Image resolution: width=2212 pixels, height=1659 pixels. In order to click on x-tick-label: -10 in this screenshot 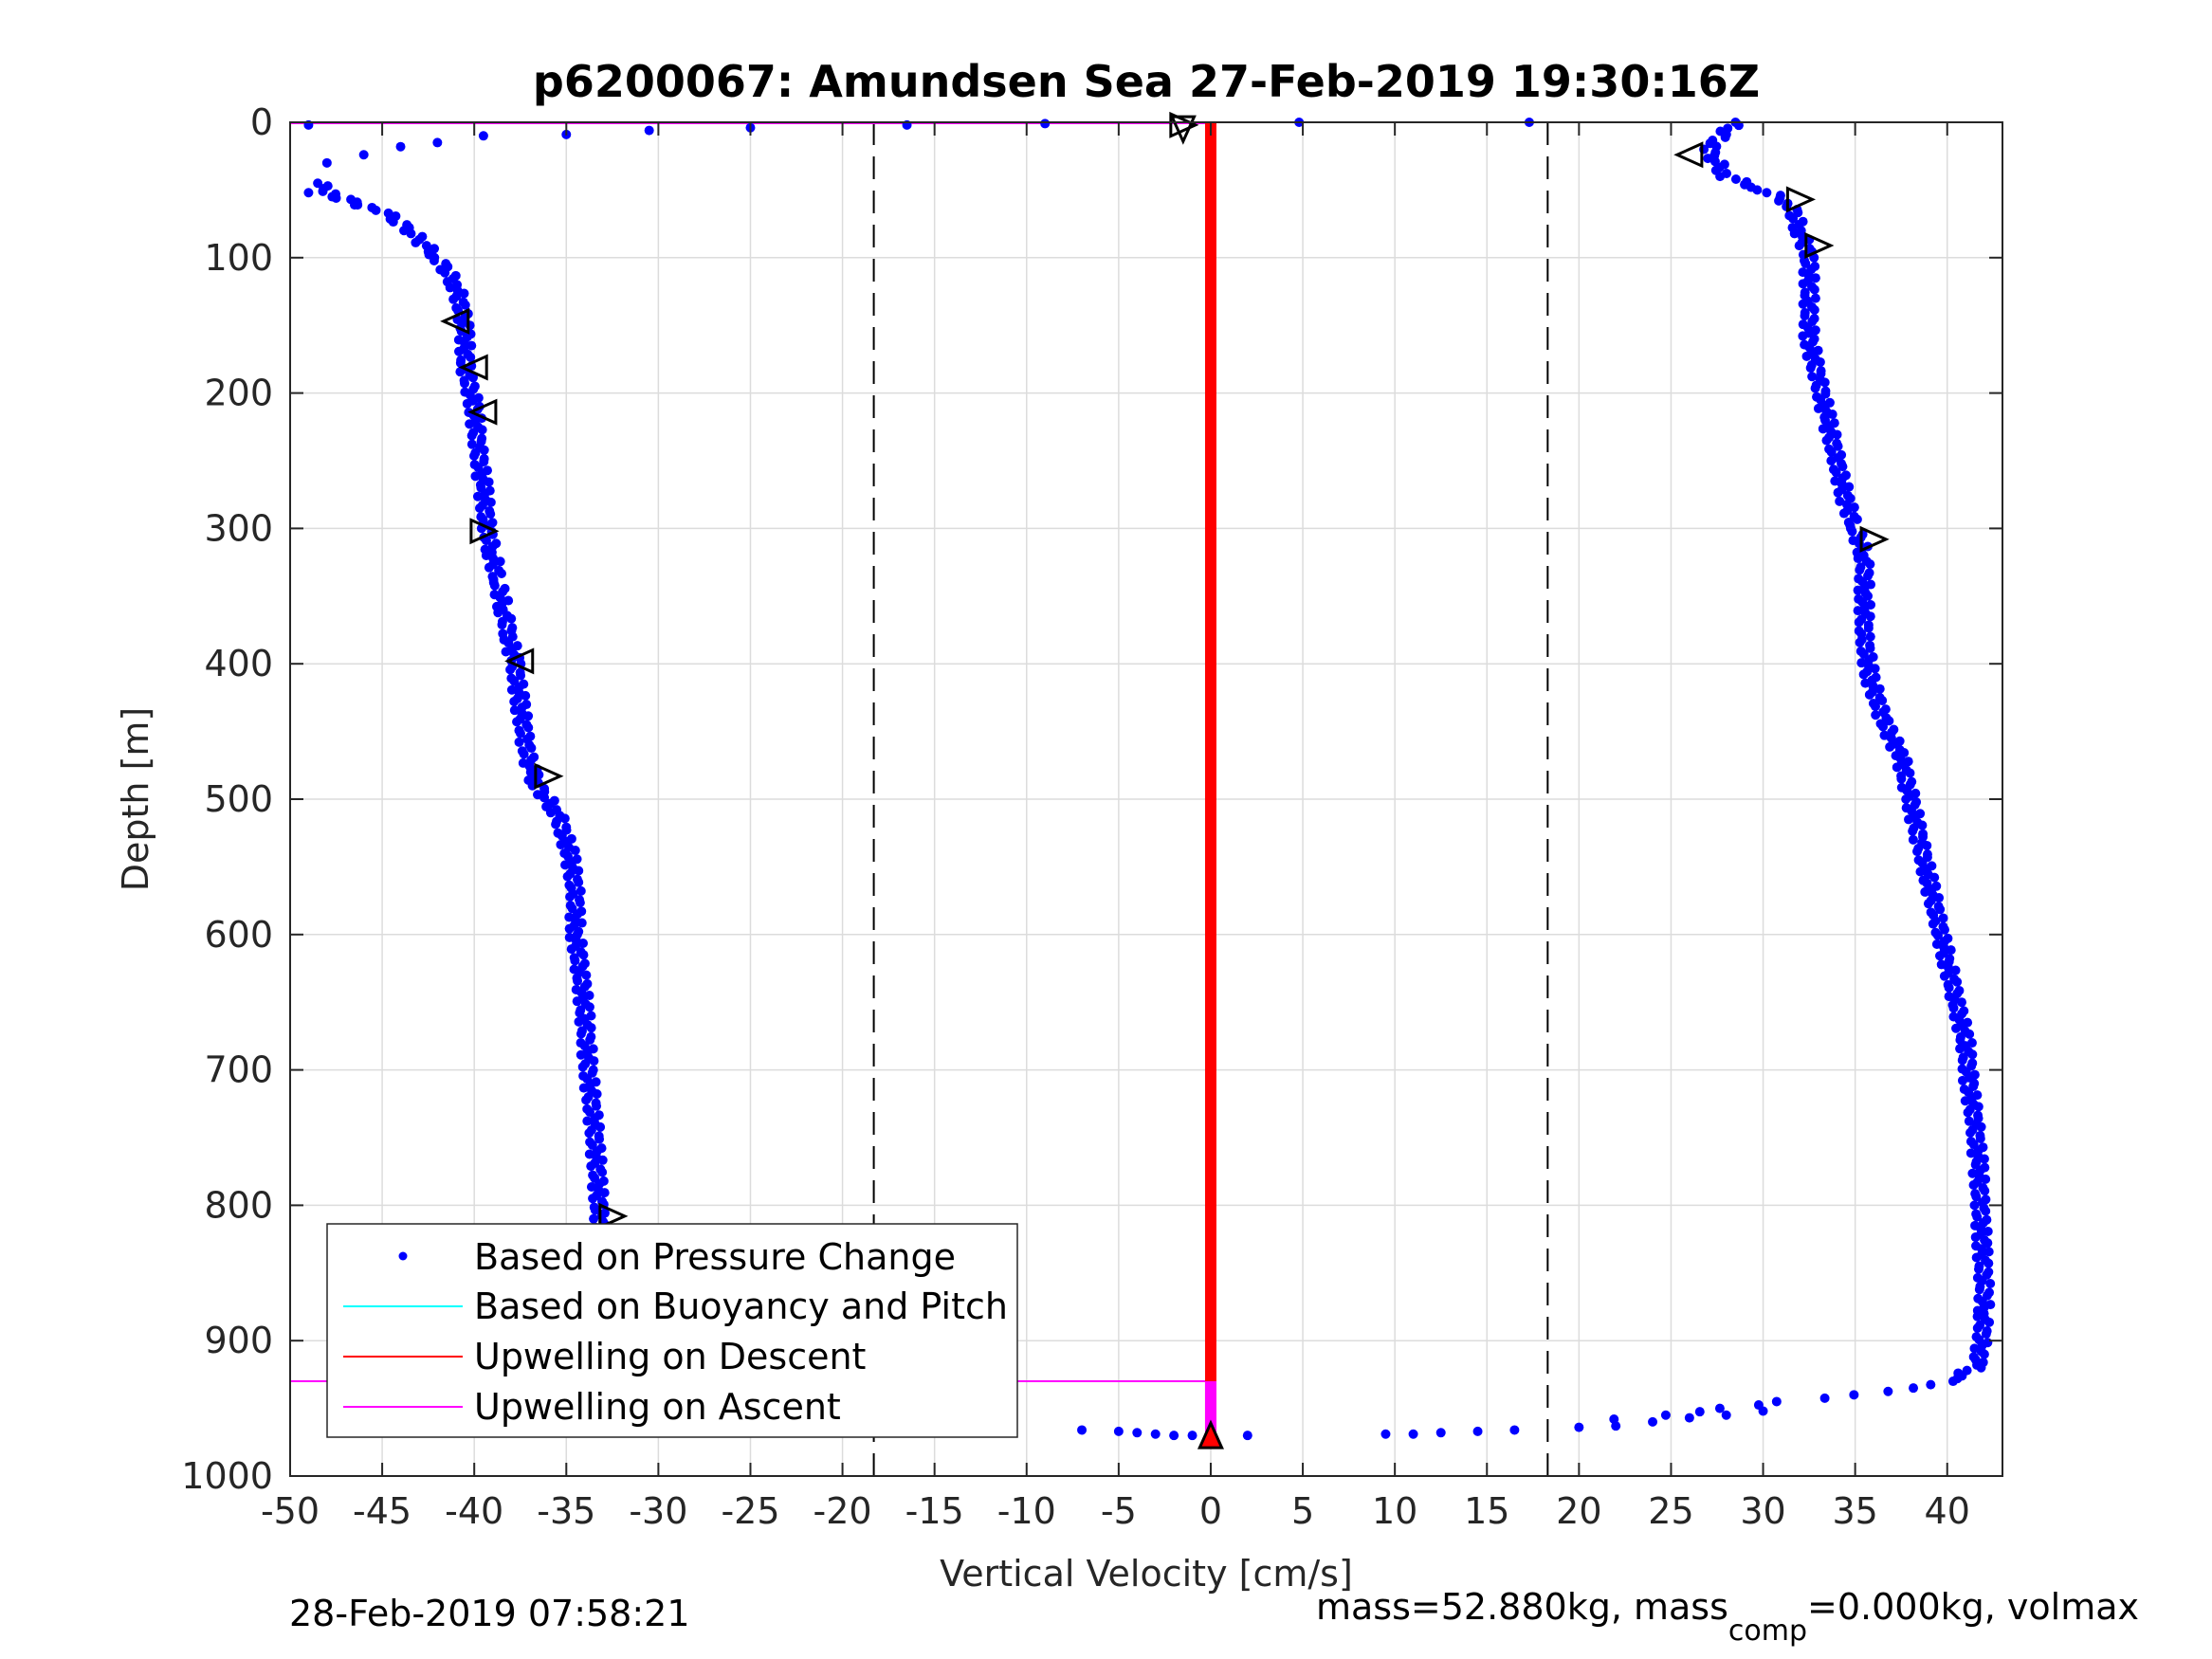, I will do `click(1026, 1511)`.